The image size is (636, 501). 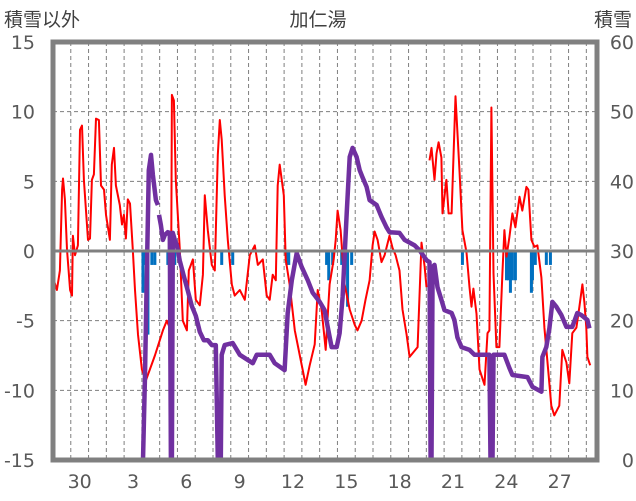 I want to click on right-axis-ticks: 60 50 40 30 20 10 0, so click(x=622, y=252).